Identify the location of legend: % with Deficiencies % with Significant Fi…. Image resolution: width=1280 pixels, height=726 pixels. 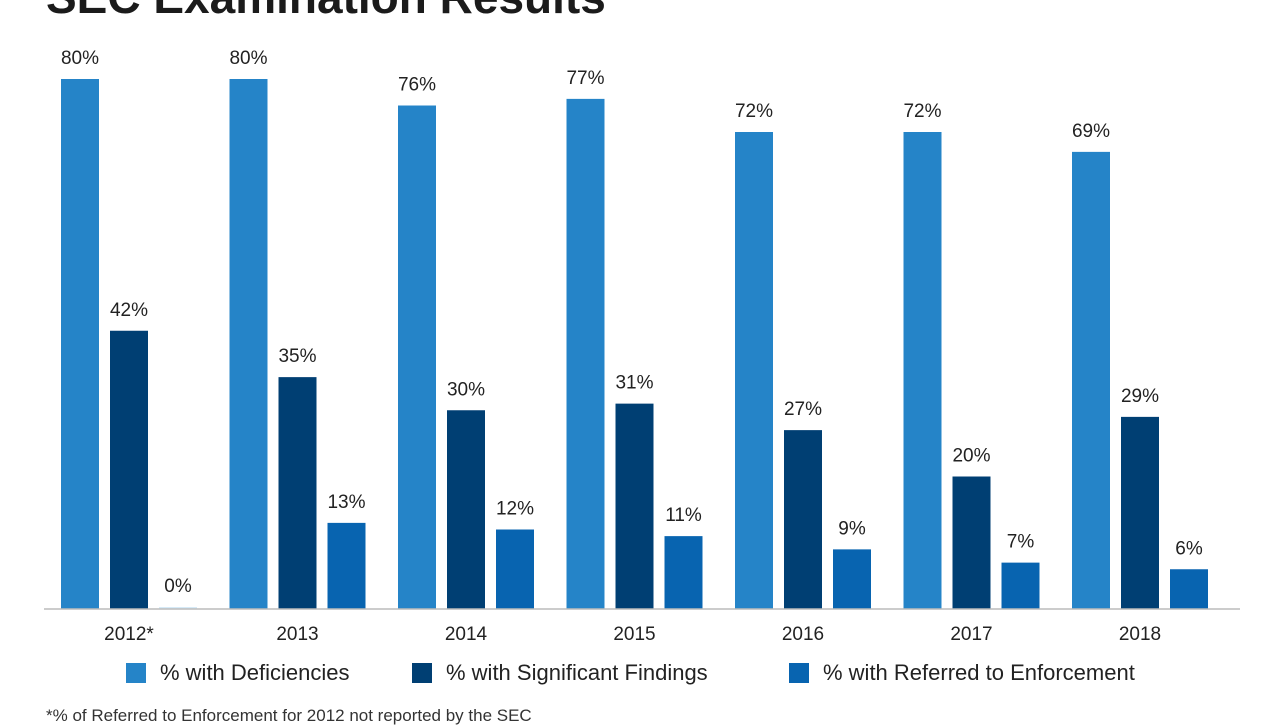
(640, 678).